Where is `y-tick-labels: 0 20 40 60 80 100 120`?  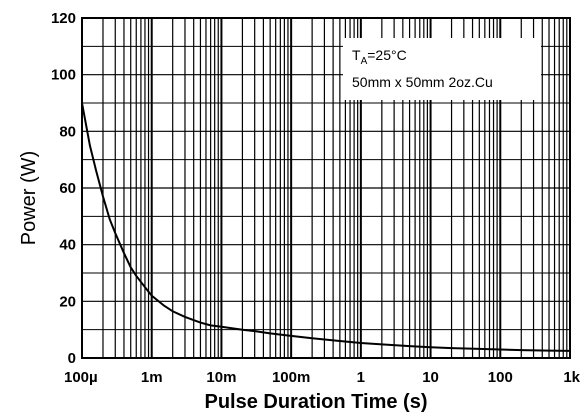 y-tick-labels: 0 20 40 60 80 100 120 is located at coordinates (63, 188).